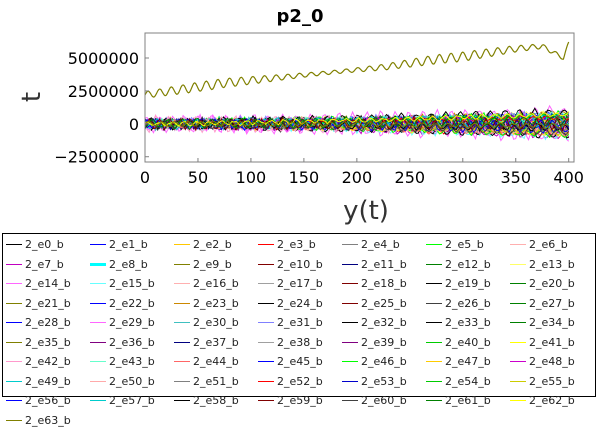 Image resolution: width=600 pixels, height=428 pixels. Describe the element at coordinates (539, 244) in the screenshot. I see `legend-item: 2_e6_b` at that location.